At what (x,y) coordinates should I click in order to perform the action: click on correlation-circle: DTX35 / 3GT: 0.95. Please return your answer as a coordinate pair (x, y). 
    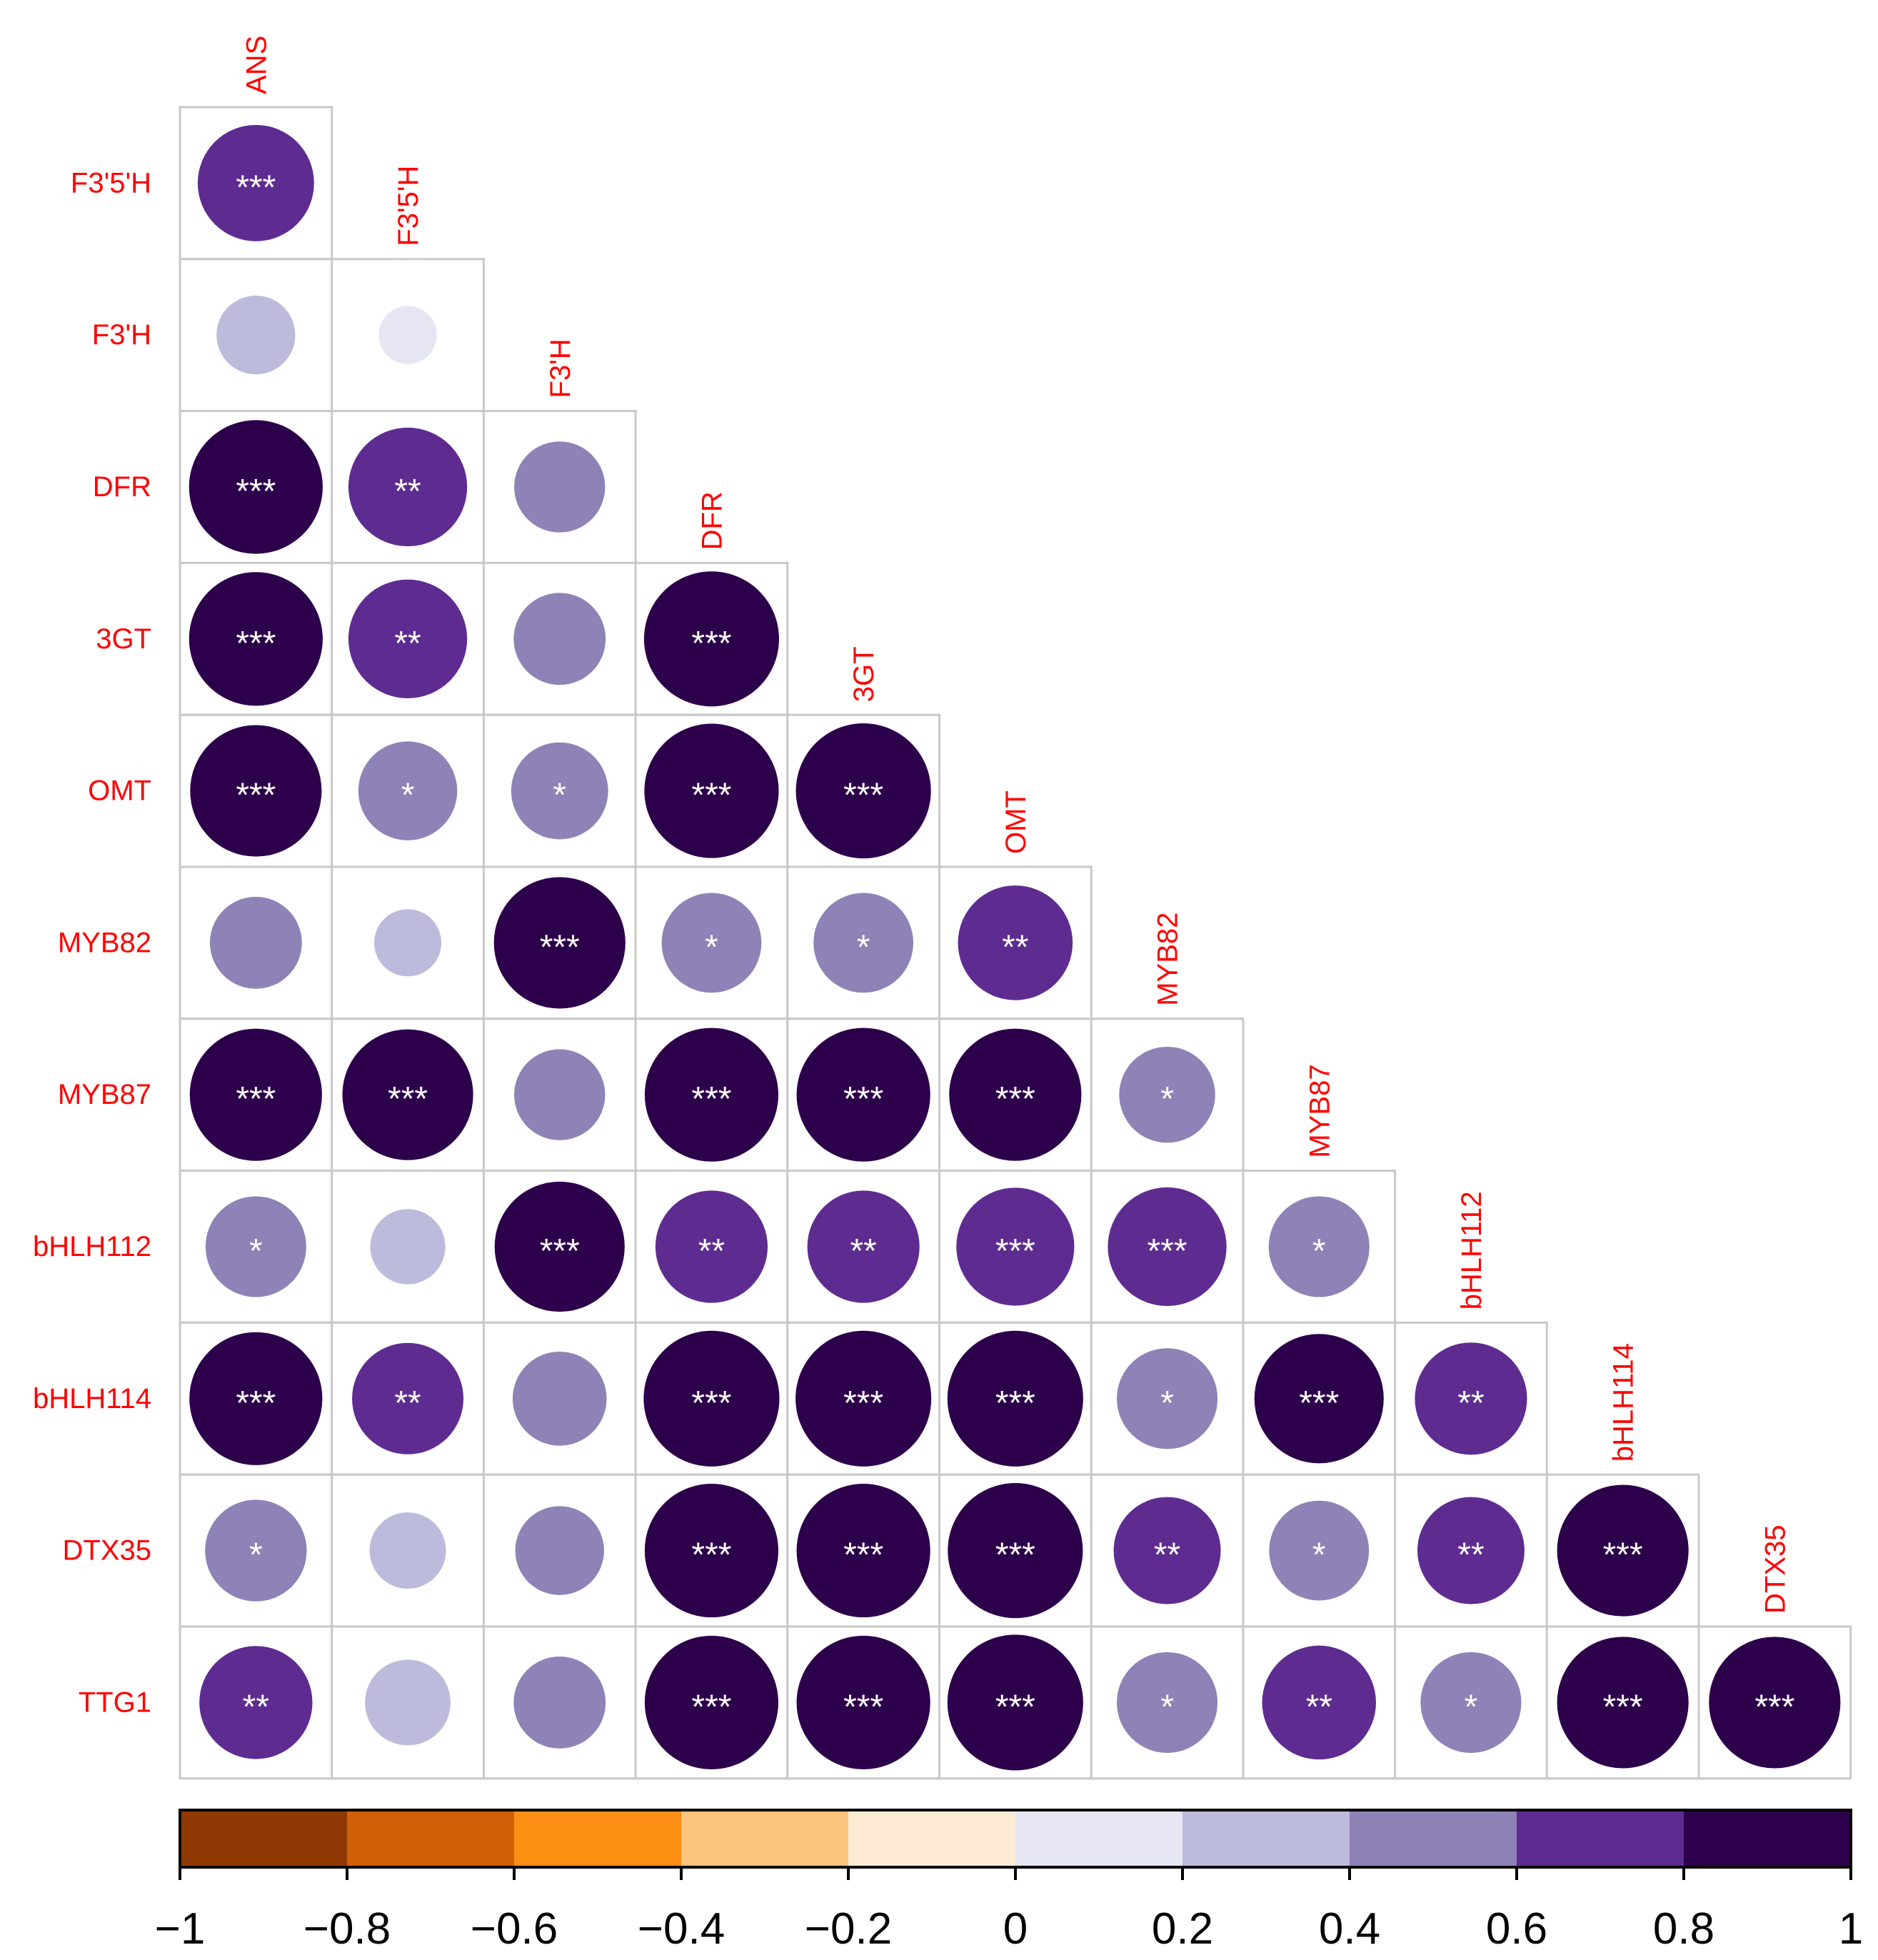
    Looking at the image, I should click on (863, 1551).